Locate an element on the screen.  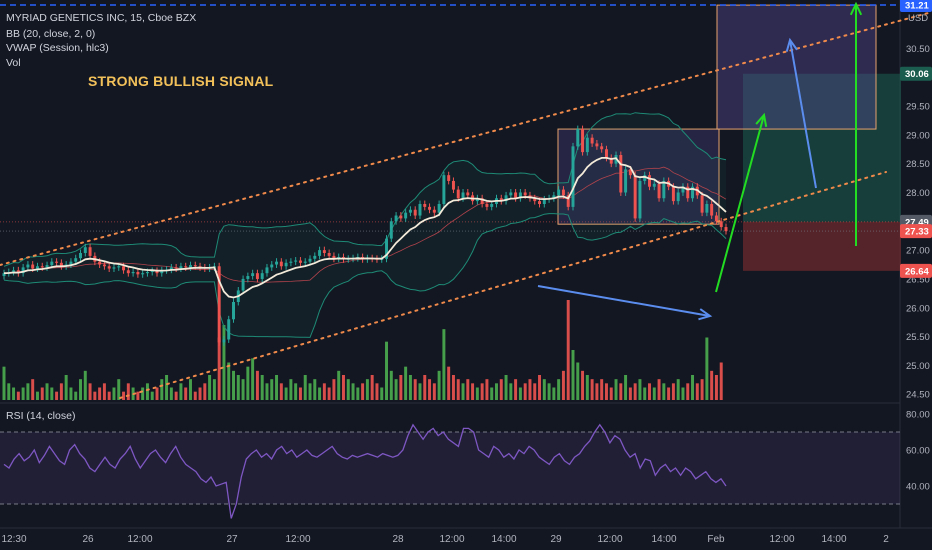
target-zone is located at coordinates (822, 147).